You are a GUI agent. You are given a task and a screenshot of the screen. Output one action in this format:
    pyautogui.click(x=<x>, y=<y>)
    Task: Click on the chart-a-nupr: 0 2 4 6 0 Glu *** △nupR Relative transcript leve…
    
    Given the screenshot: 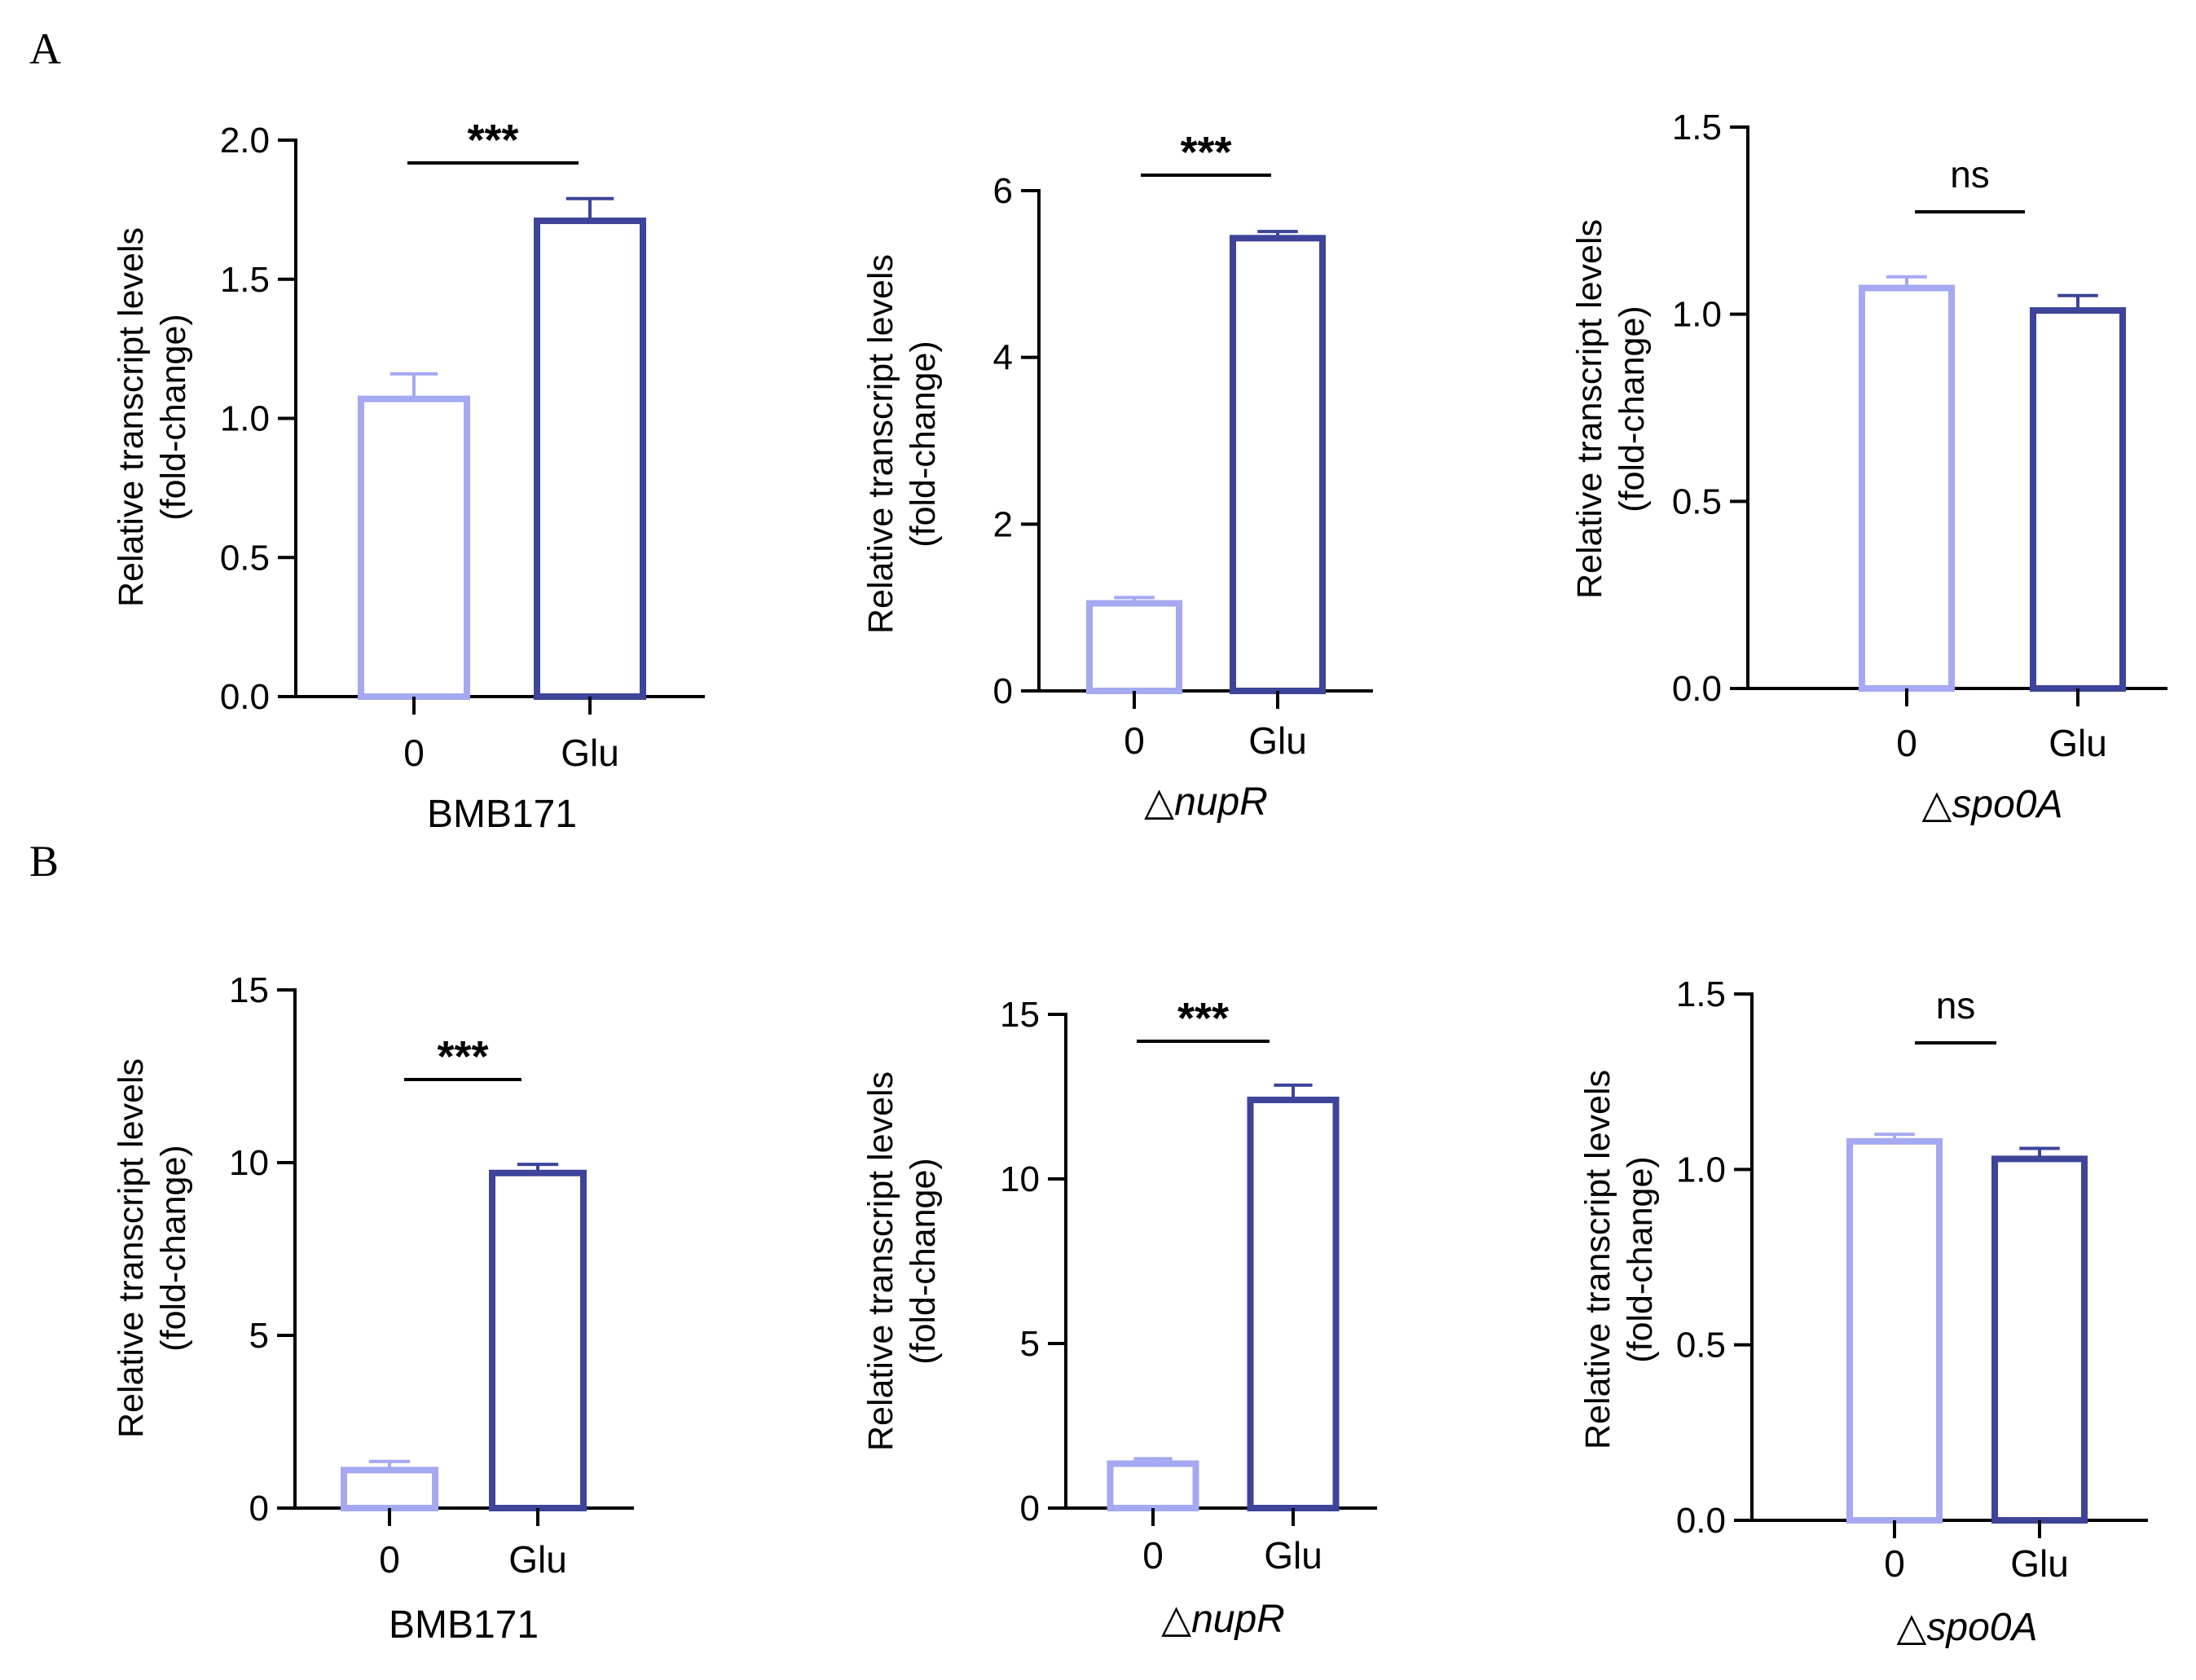 What is the action you would take?
    pyautogui.click(x=1117, y=476)
    